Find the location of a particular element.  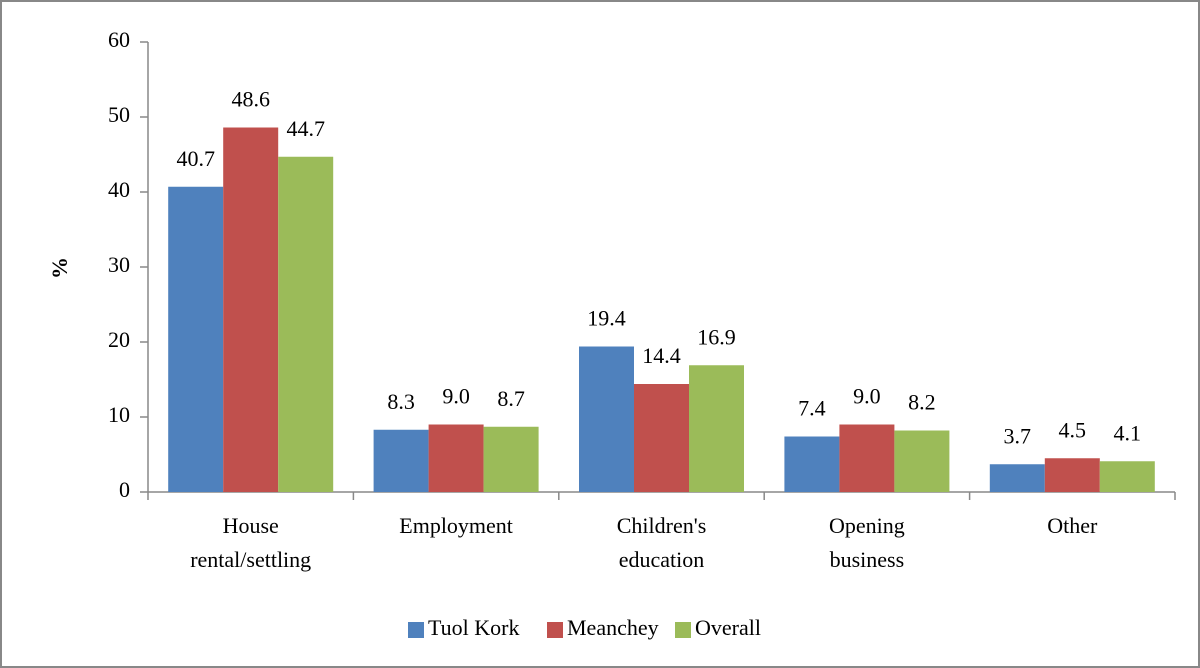

y-tick-label: 30 is located at coordinates (119, 264).